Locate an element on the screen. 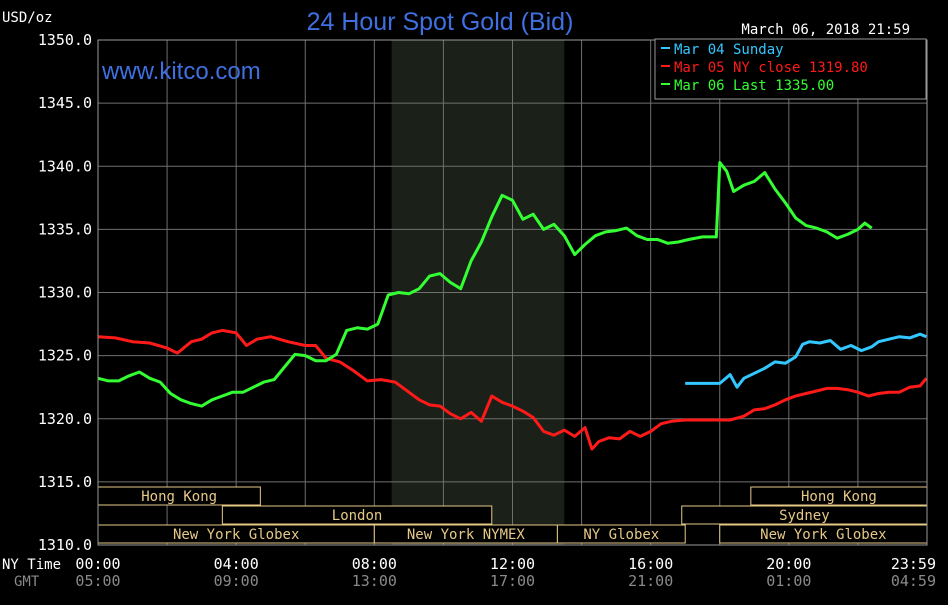 This screenshot has width=948, height=605. y-tick-label: 1350.0 is located at coordinates (65, 40).